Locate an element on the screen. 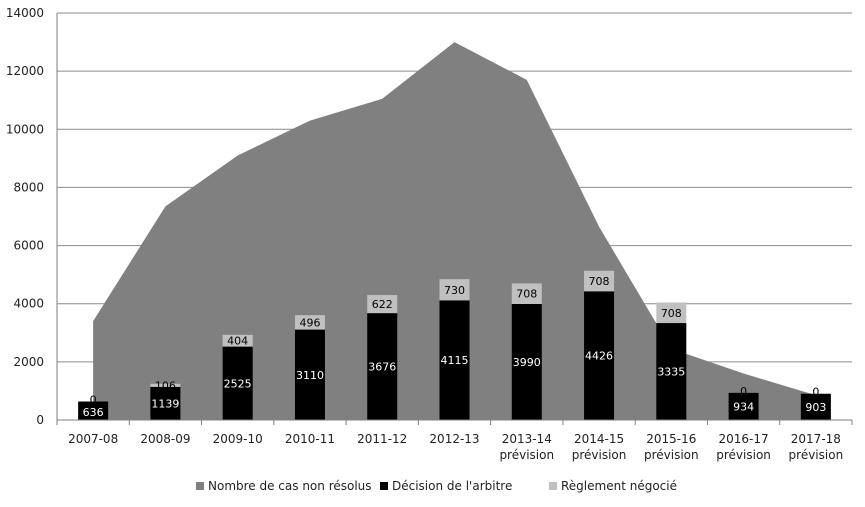 The image size is (865, 507). y-tick-label: 14000 is located at coordinates (25, 13).